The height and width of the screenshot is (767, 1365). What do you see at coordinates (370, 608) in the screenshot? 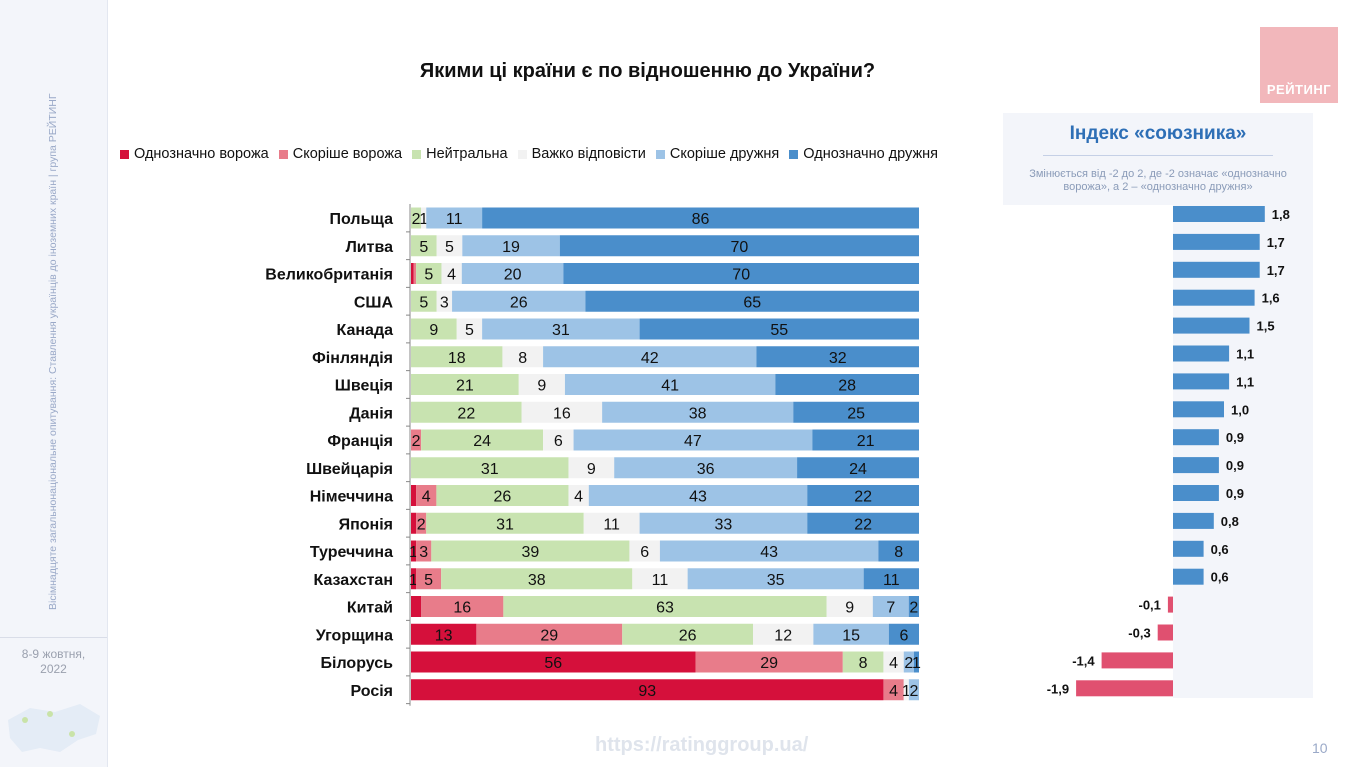
I see `category-label: Китай` at bounding box center [370, 608].